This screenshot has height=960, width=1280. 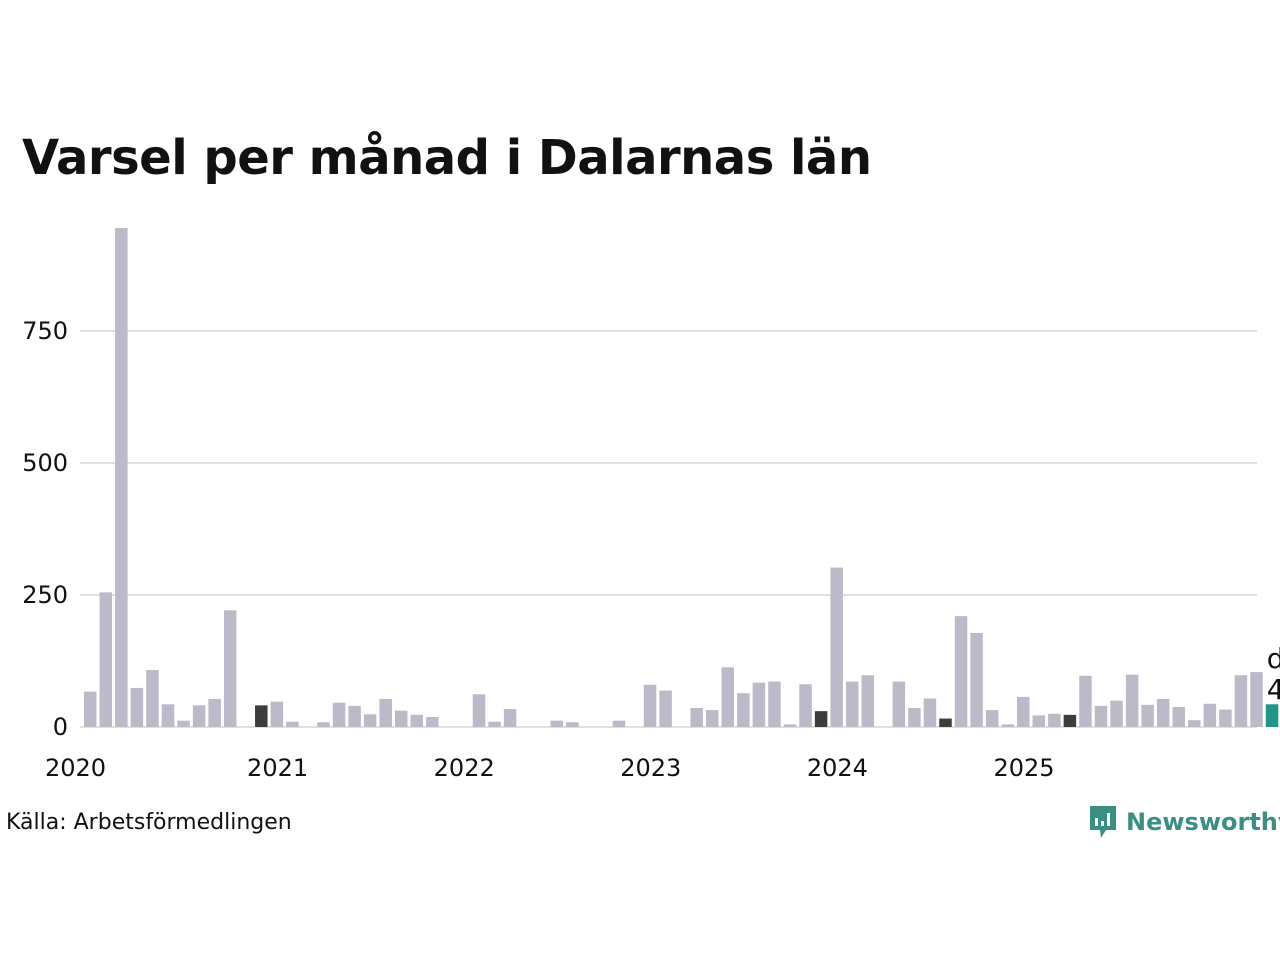 I want to click on x-tick-label: 2022, so click(x=464, y=768).